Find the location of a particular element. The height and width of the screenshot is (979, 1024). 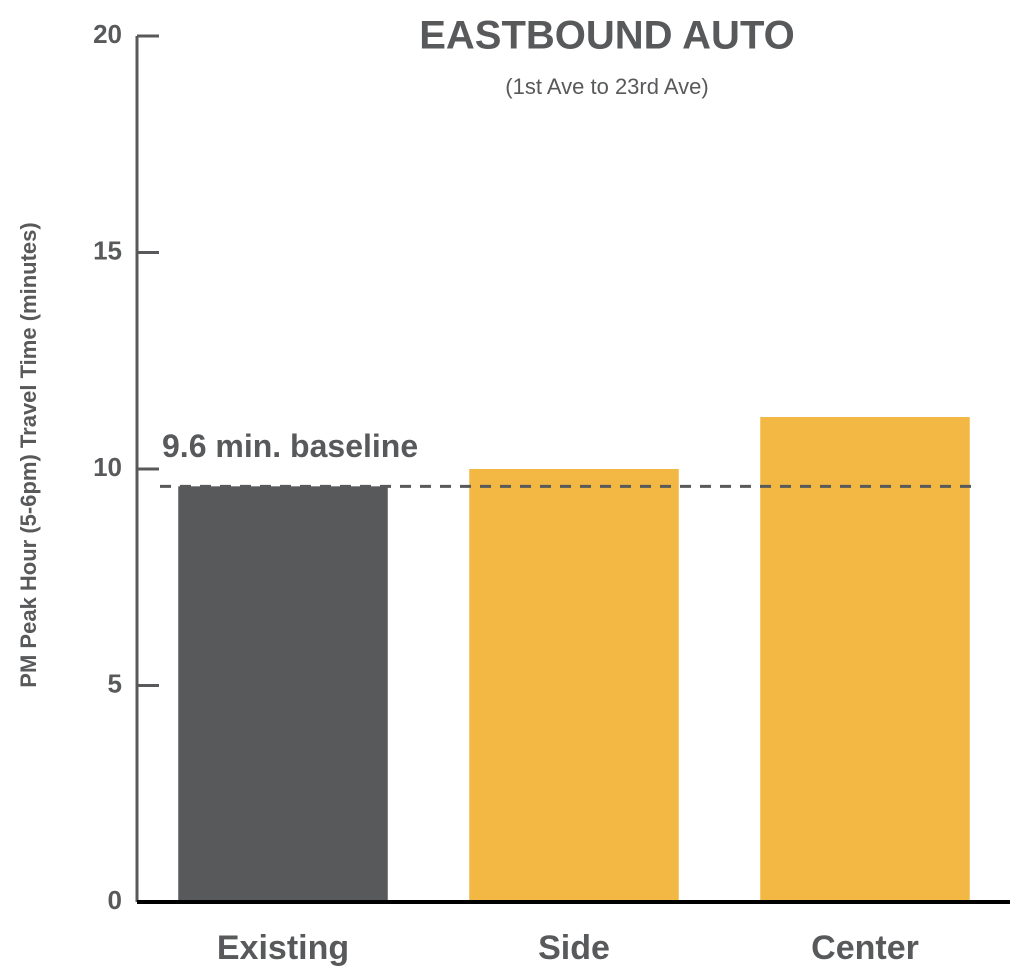

y-tick-label: 15 is located at coordinates (107, 250).